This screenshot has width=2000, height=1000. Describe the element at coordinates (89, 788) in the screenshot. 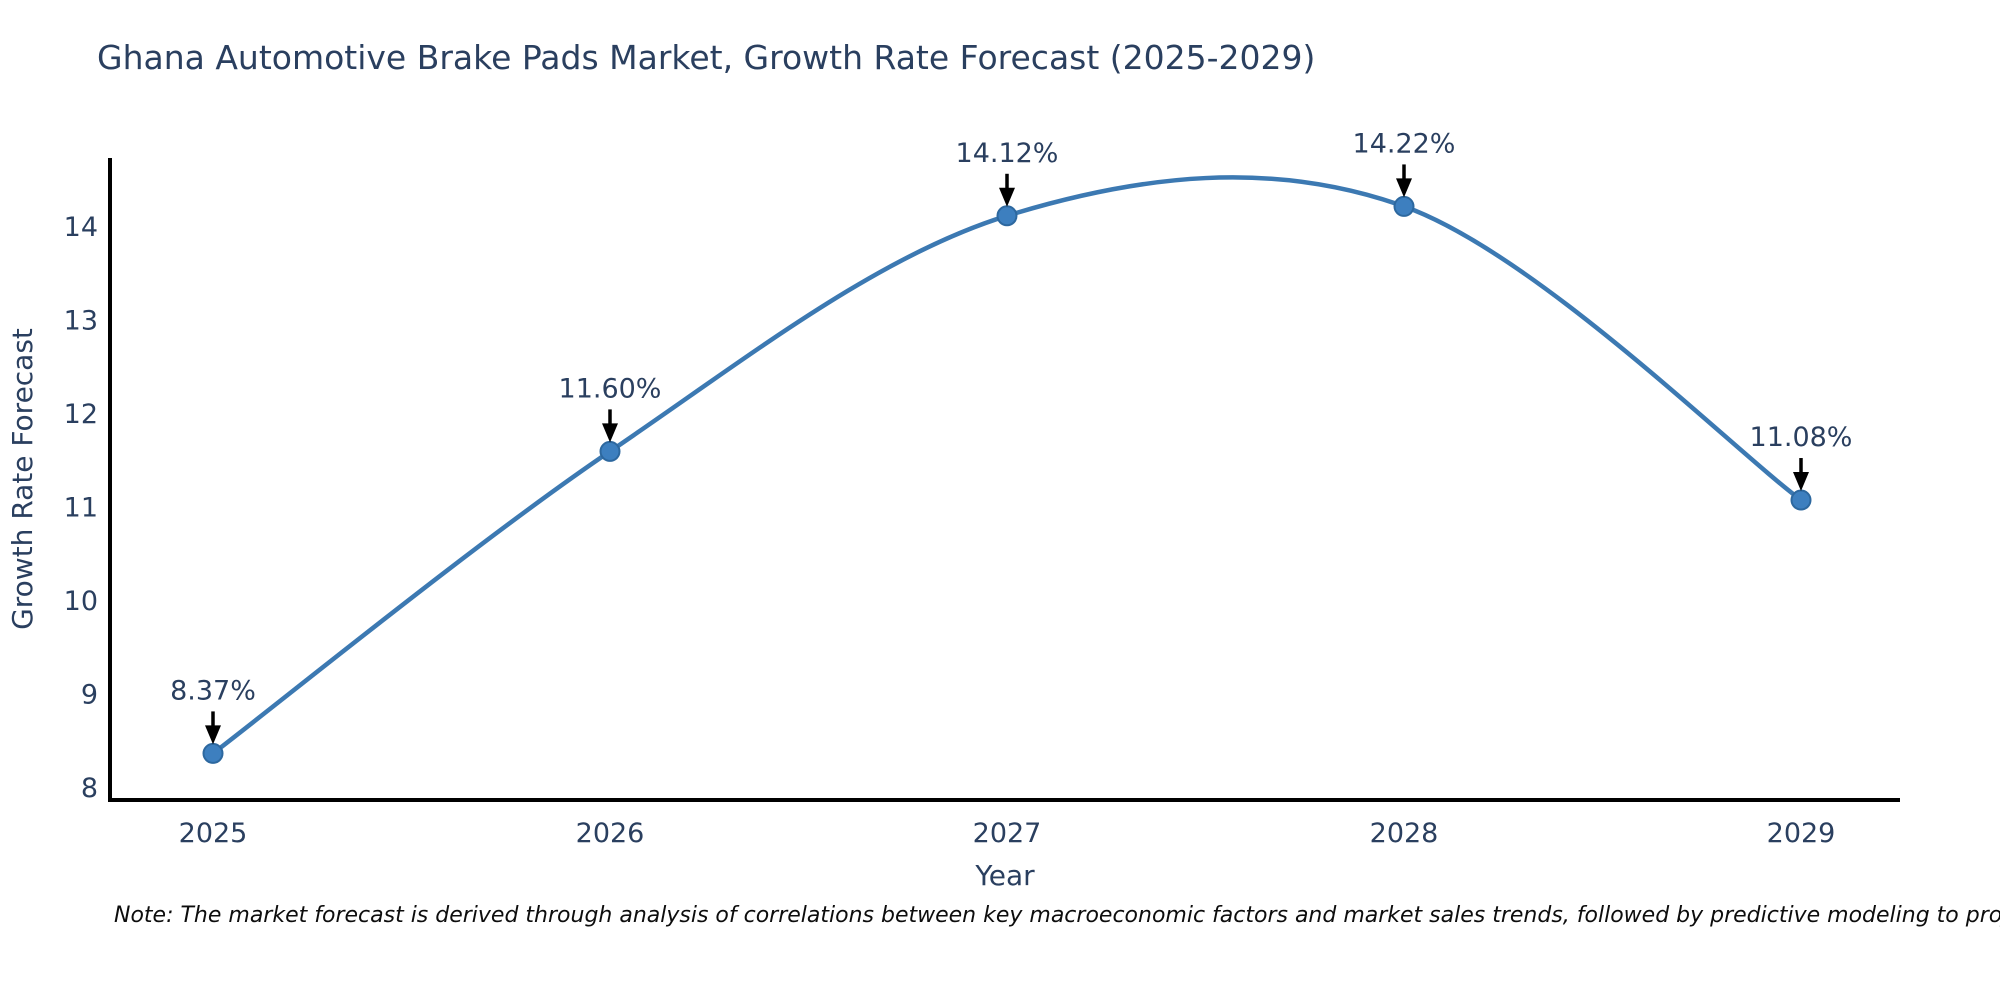

I see `y-tick-label: 8` at that location.